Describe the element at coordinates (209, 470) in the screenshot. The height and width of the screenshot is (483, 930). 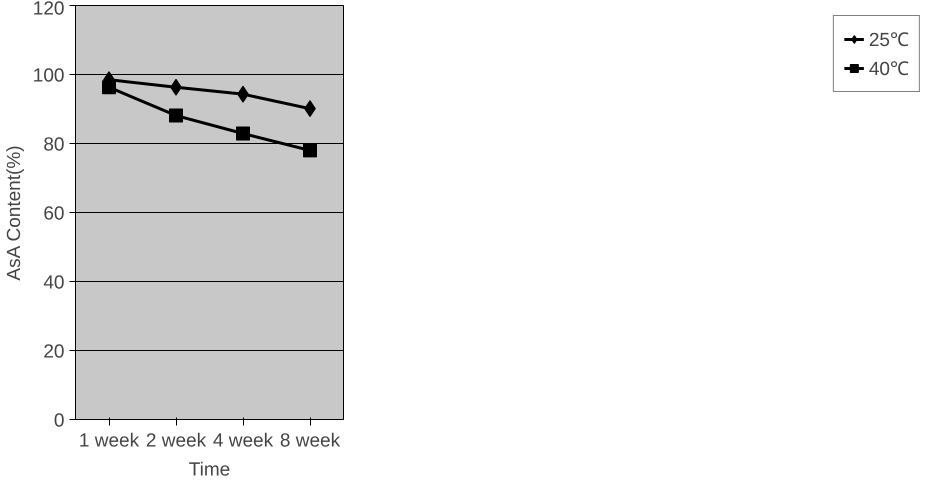
I see `x-axis-title: Time` at that location.